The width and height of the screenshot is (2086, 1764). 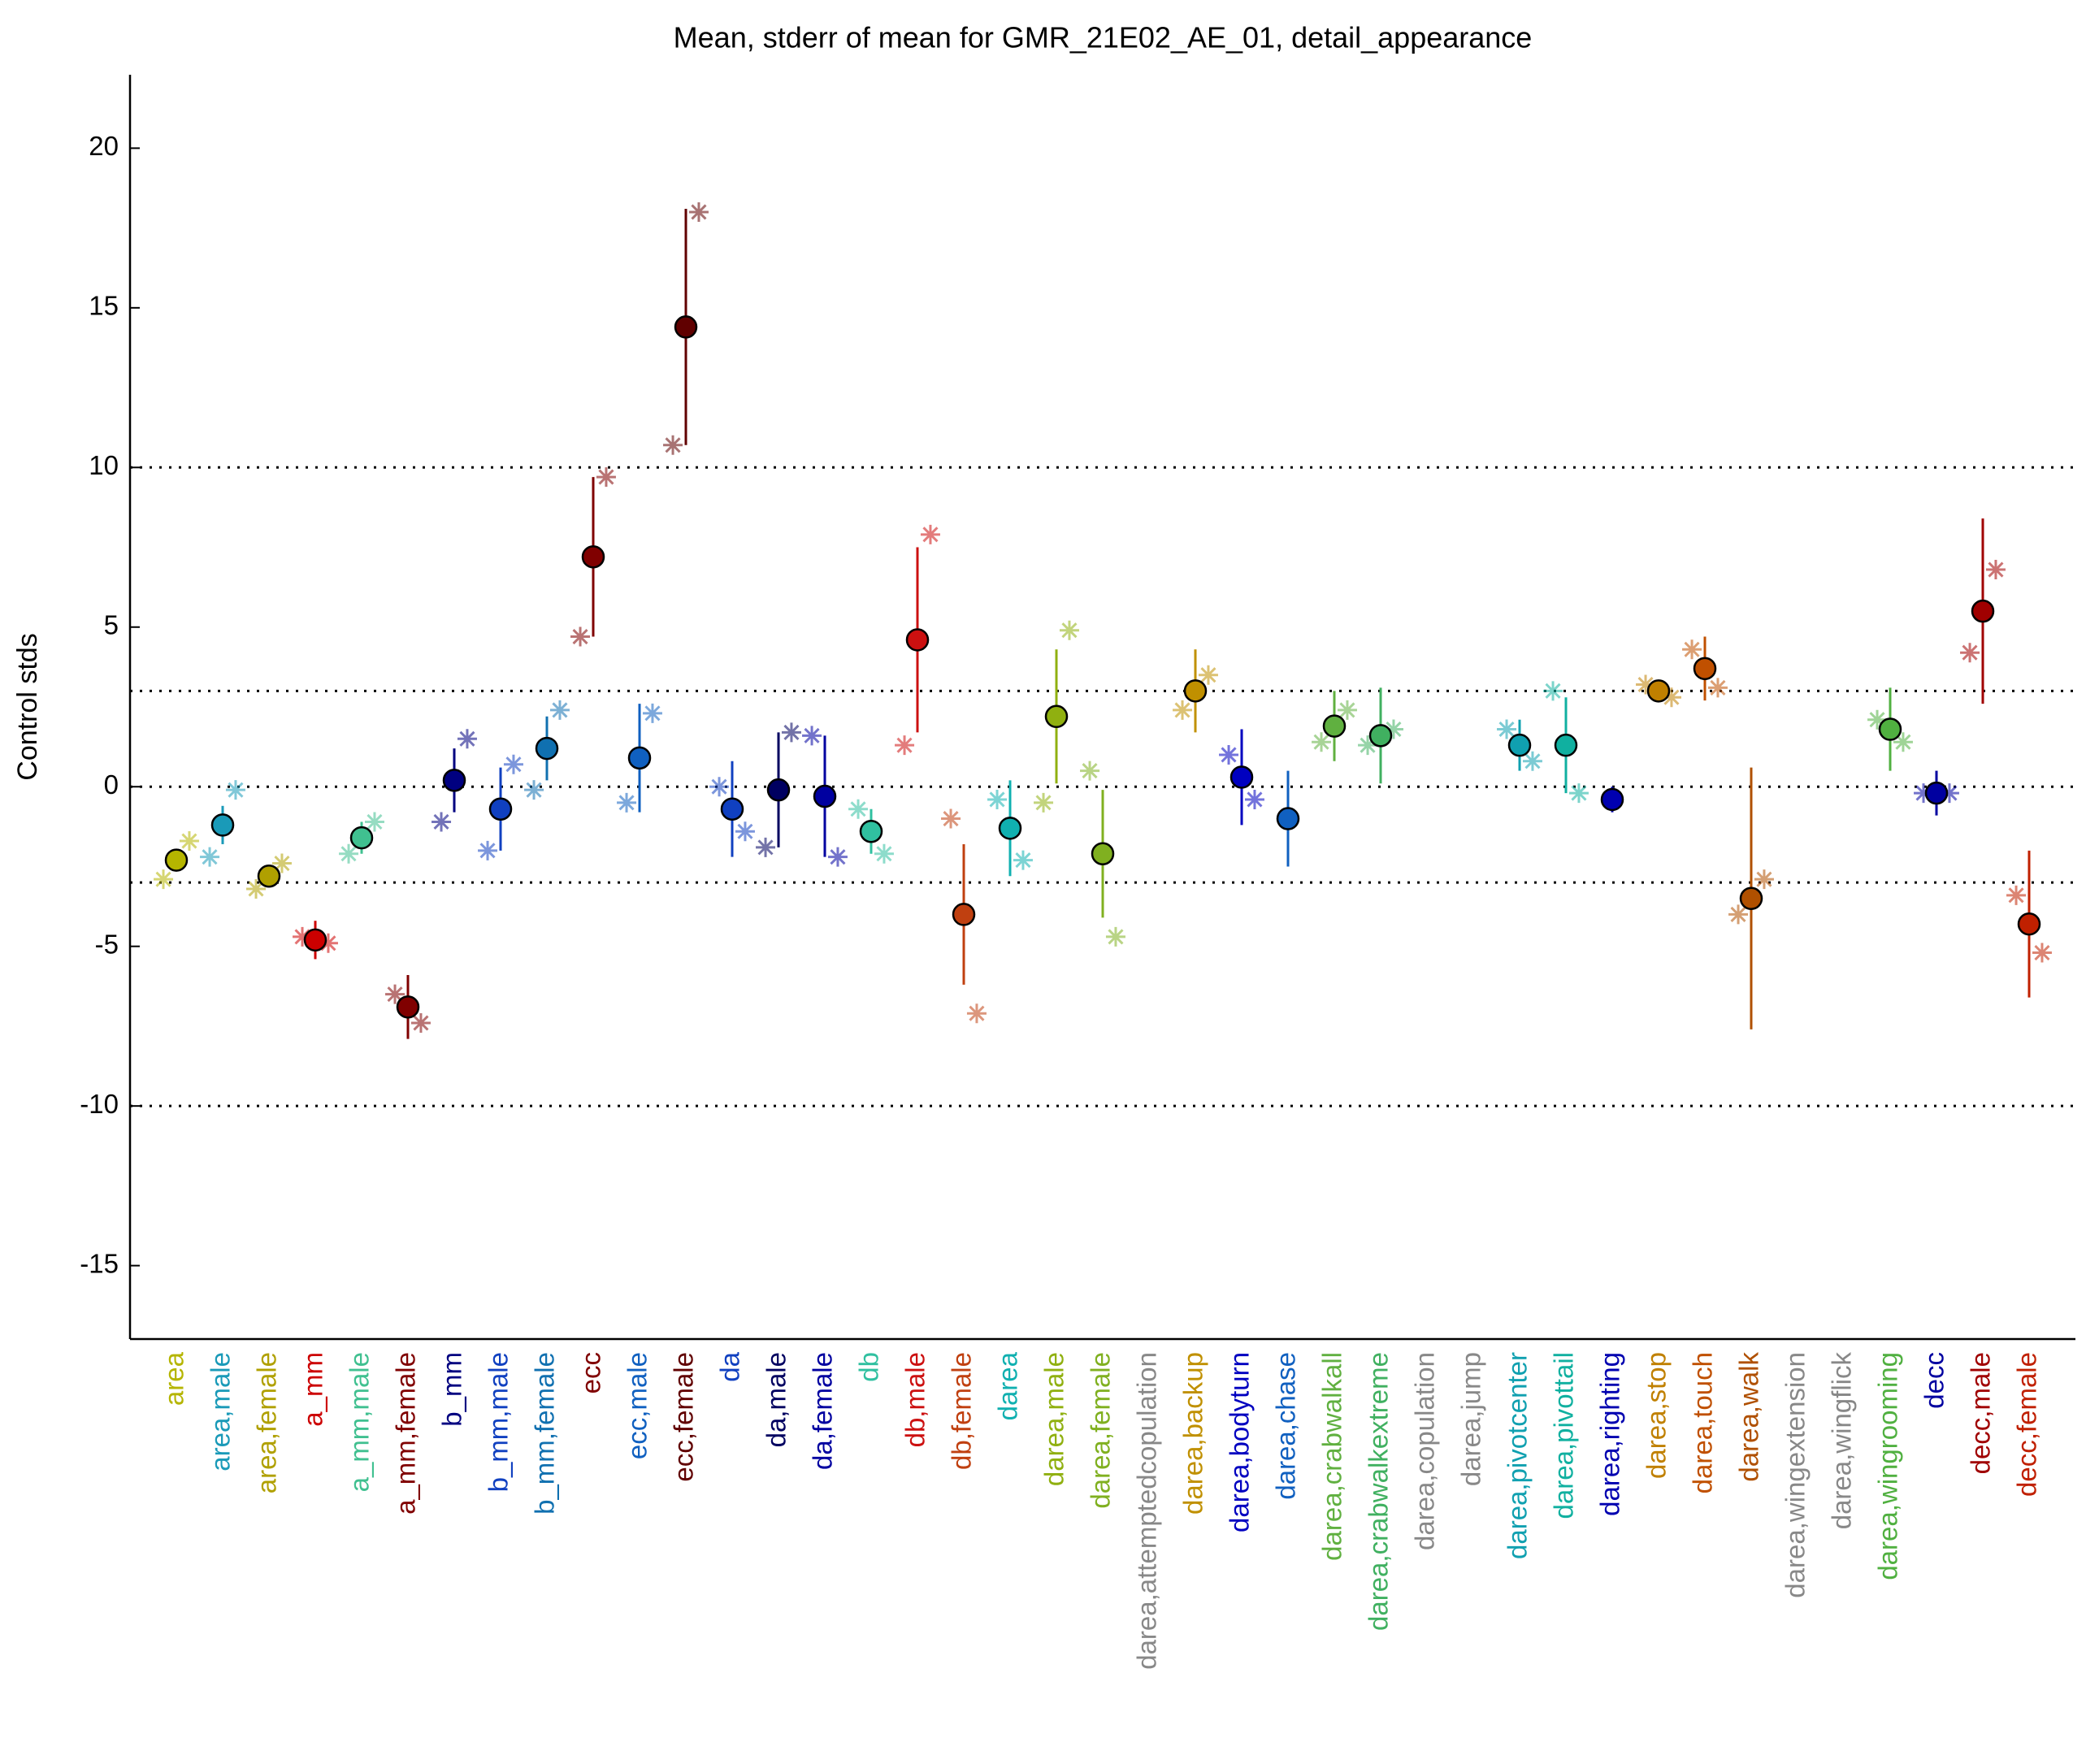 I want to click on x-tick-label: darea,wingrooming, so click(x=1888, y=1466).